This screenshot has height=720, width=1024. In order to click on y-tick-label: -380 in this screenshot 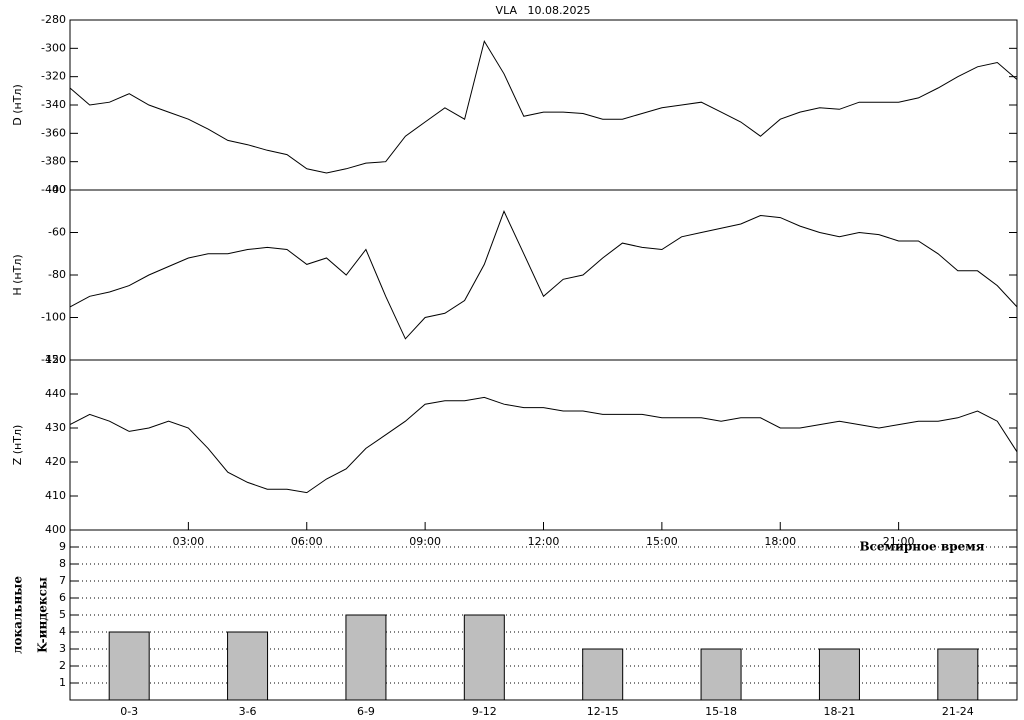, I will do `click(53, 161)`.